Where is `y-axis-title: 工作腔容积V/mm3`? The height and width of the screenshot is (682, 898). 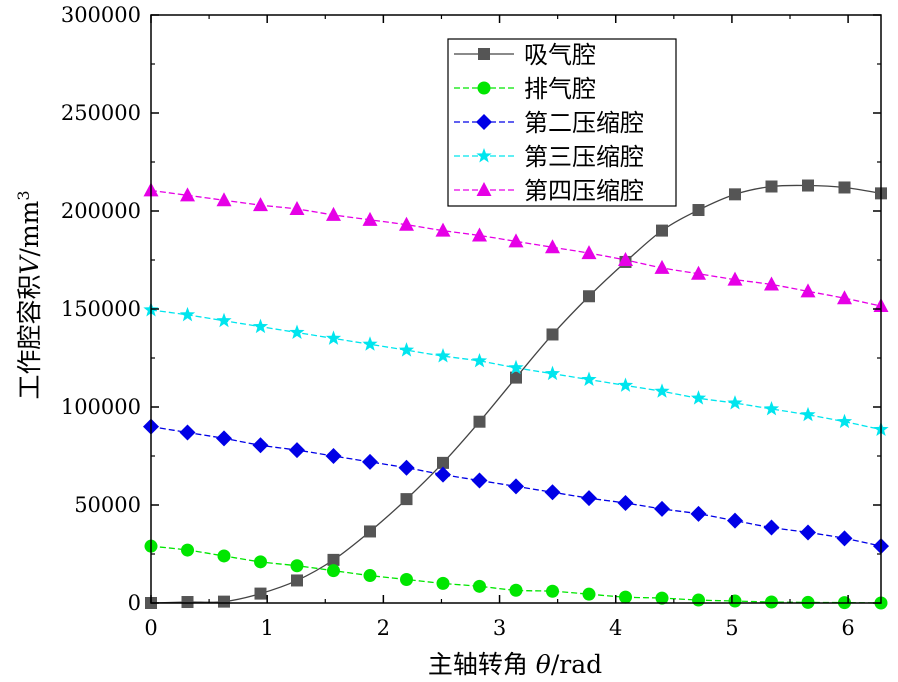 y-axis-title: 工作腔容积V/mm3 is located at coordinates (29, 294).